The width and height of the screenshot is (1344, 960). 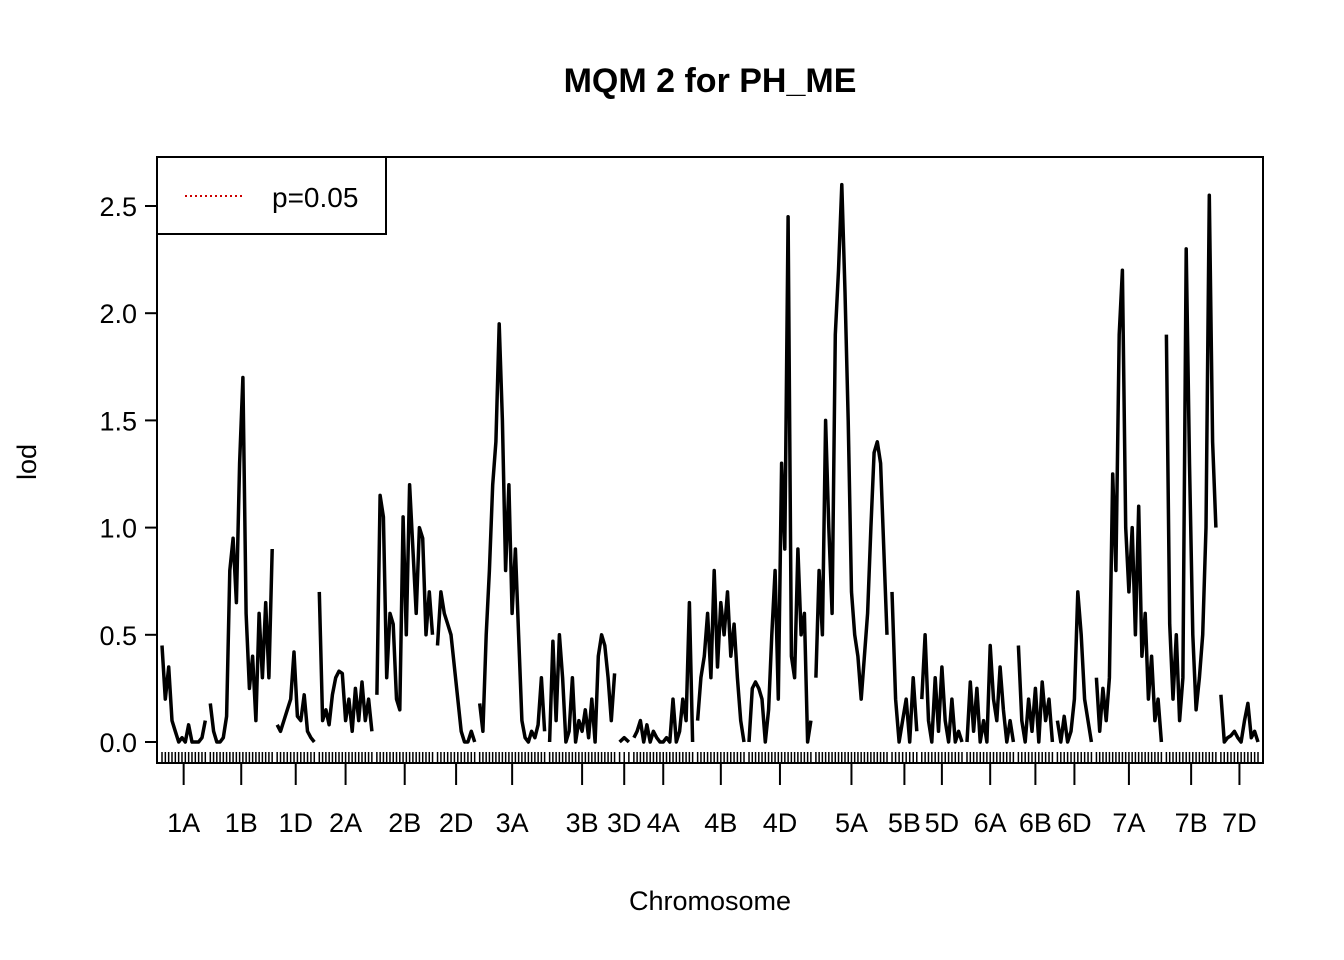 What do you see at coordinates (1128, 823) in the screenshot?
I see `x-tick-label: 7A` at bounding box center [1128, 823].